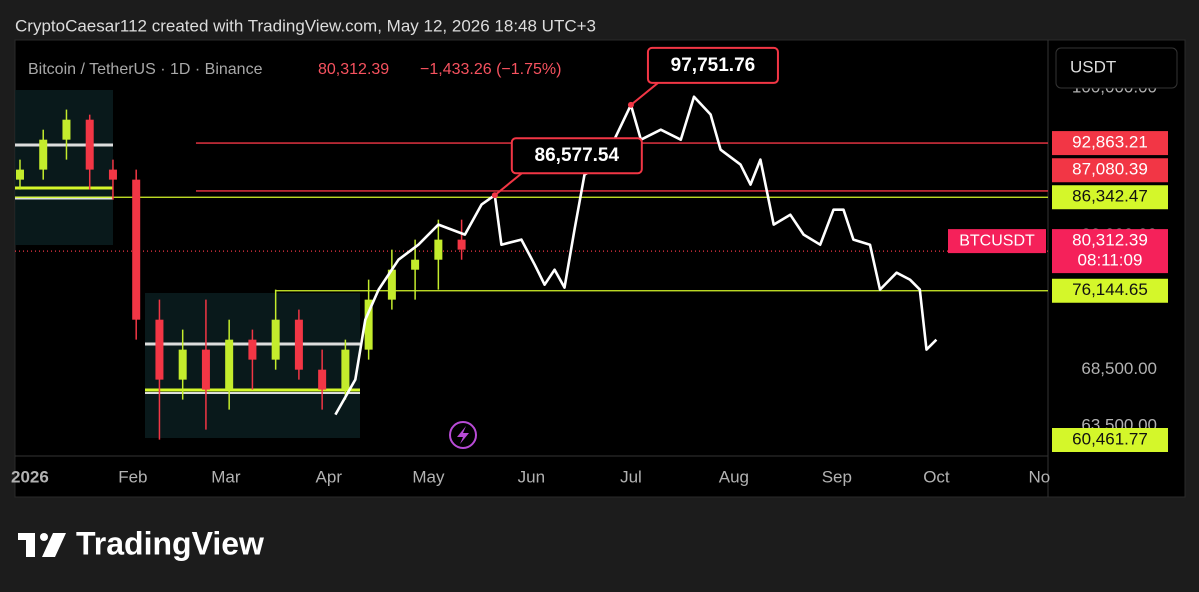 This screenshot has width=1199, height=592. What do you see at coordinates (734, 476) in the screenshot?
I see `x-tick-label: Aug` at bounding box center [734, 476].